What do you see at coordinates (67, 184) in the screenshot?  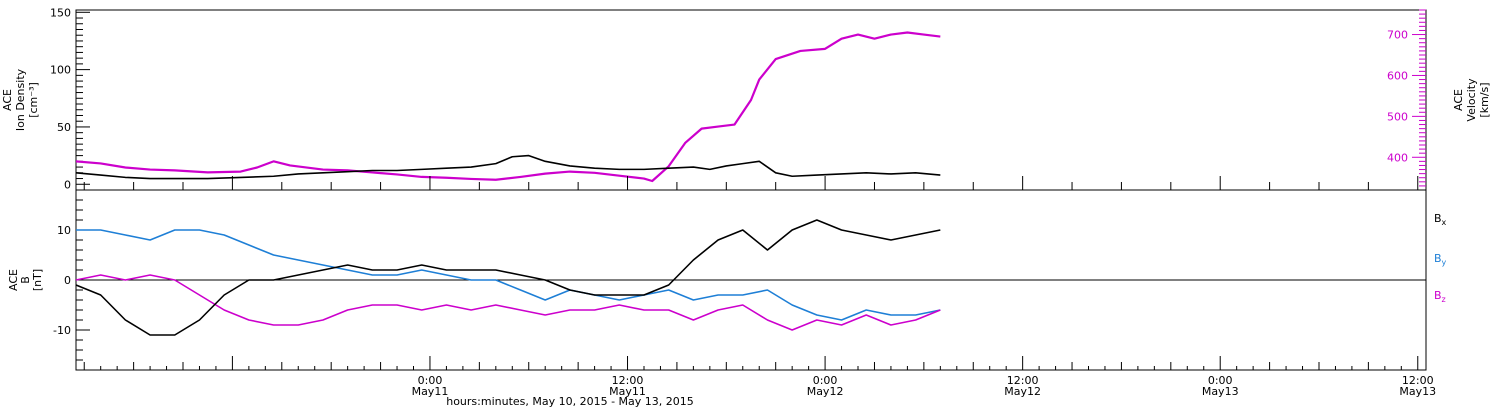 I see `panel1-ytick-label: 0` at bounding box center [67, 184].